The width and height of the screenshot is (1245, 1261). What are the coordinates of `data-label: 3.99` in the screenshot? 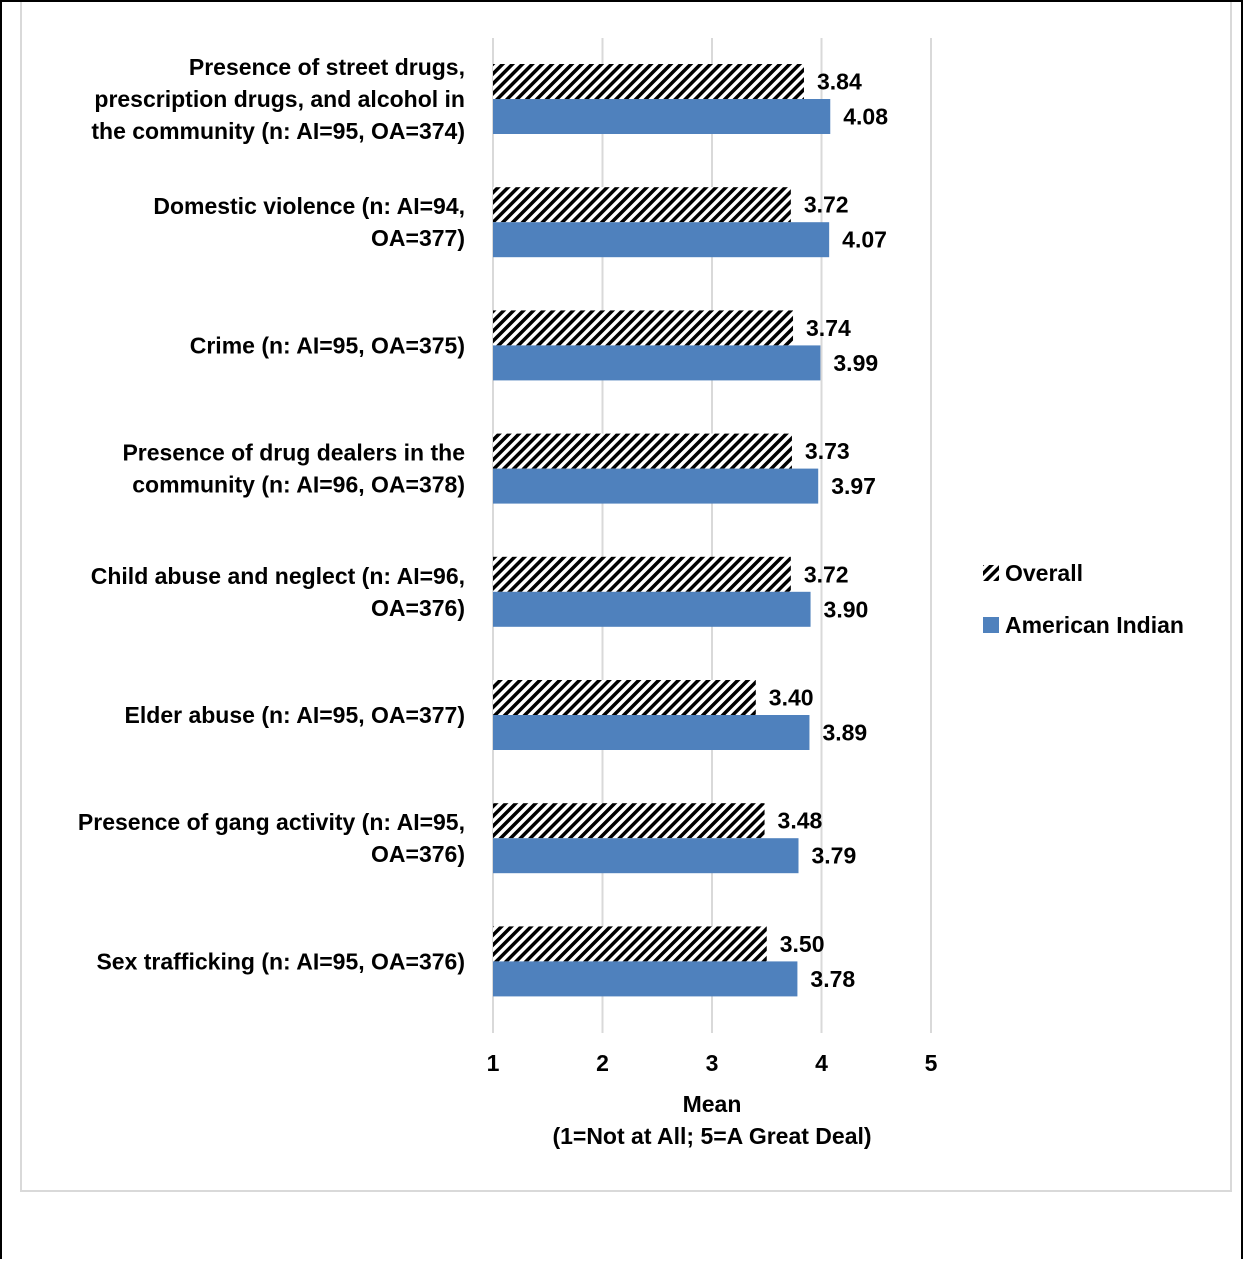 It's located at (855, 363).